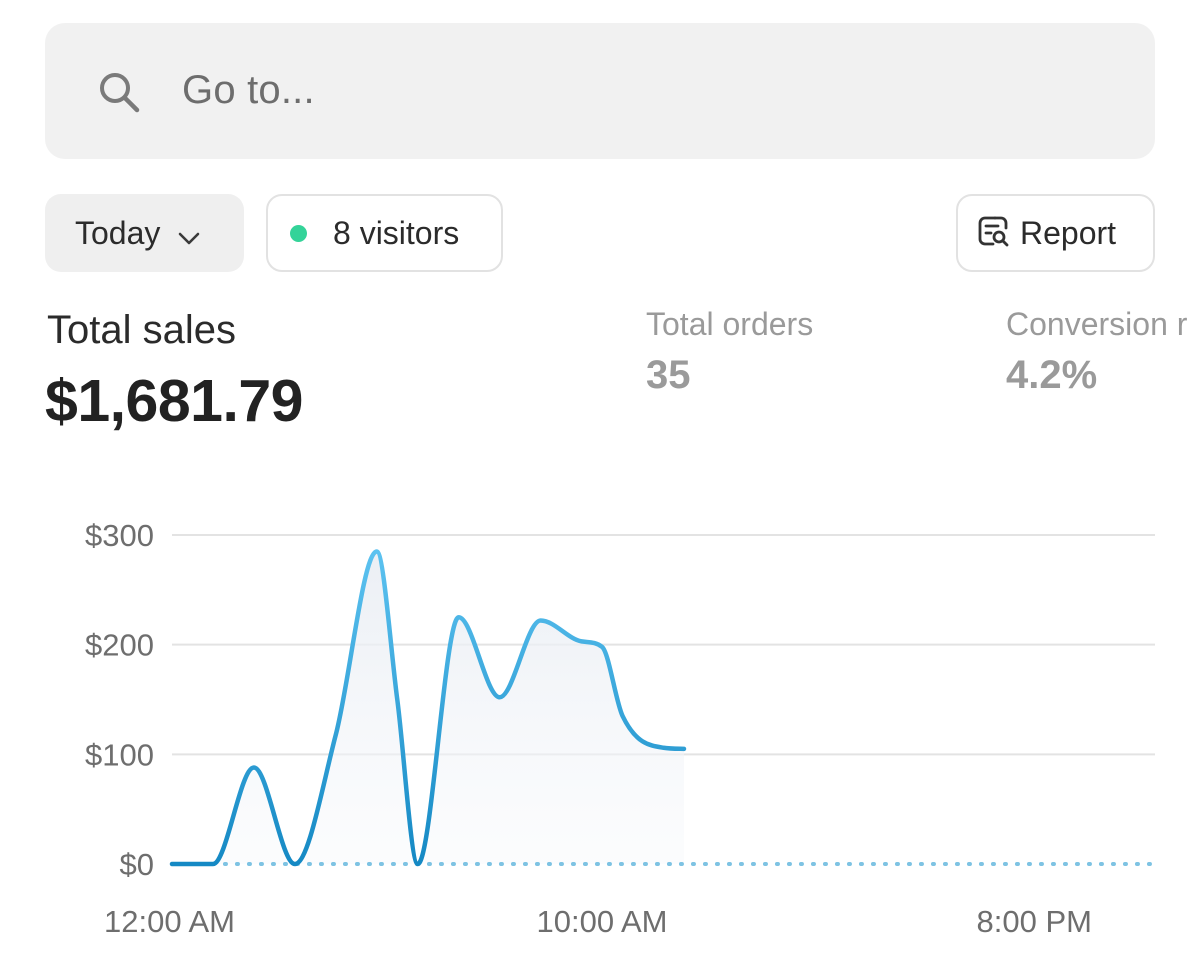 This screenshot has width=1200, height=979. Describe the element at coordinates (1034, 921) in the screenshot. I see `x-axis-tick-label: 8:00 PM` at that location.